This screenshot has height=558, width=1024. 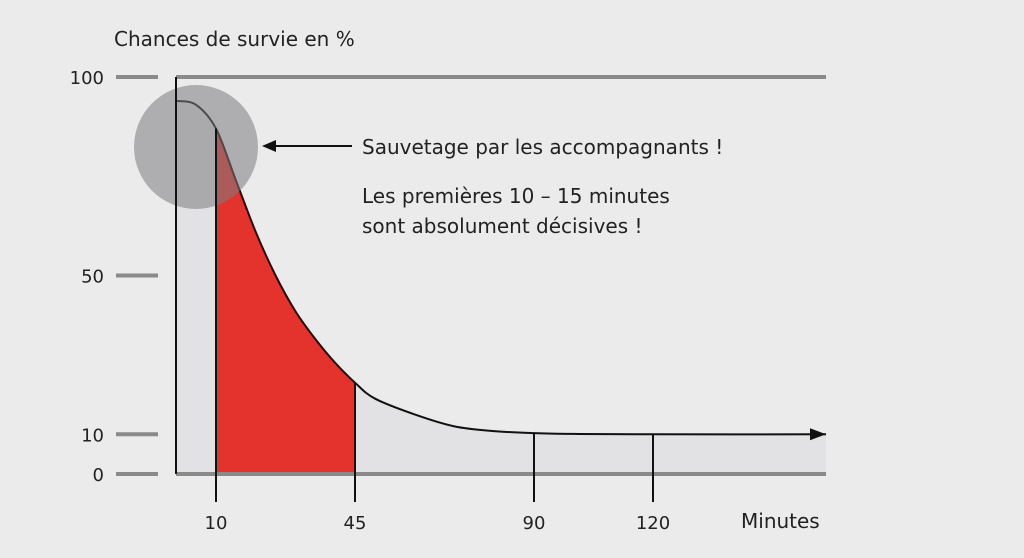 What do you see at coordinates (92, 435) in the screenshot?
I see `y-tick-label: 10` at bounding box center [92, 435].